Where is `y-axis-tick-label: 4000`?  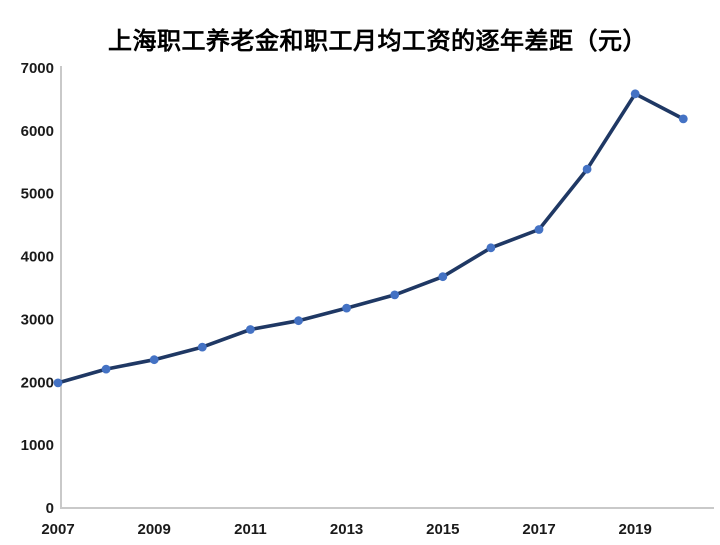 y-axis-tick-label: 4000 is located at coordinates (37, 257).